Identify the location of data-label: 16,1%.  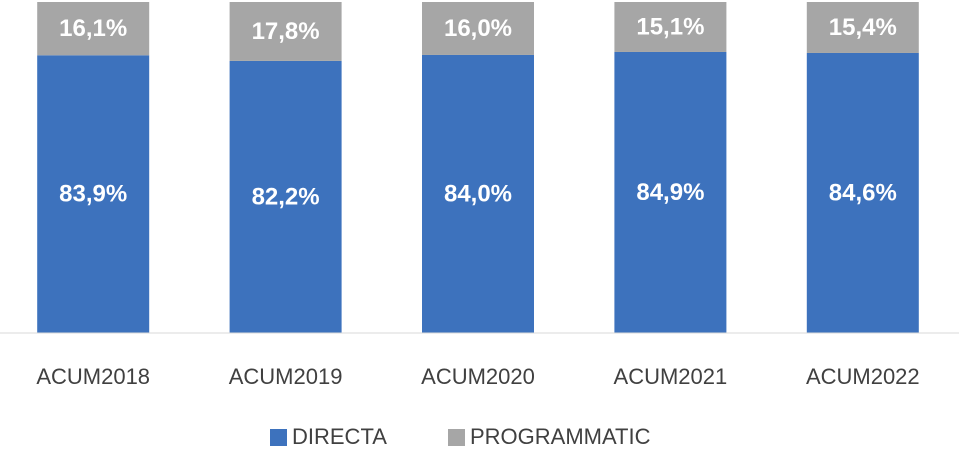
(93, 28).